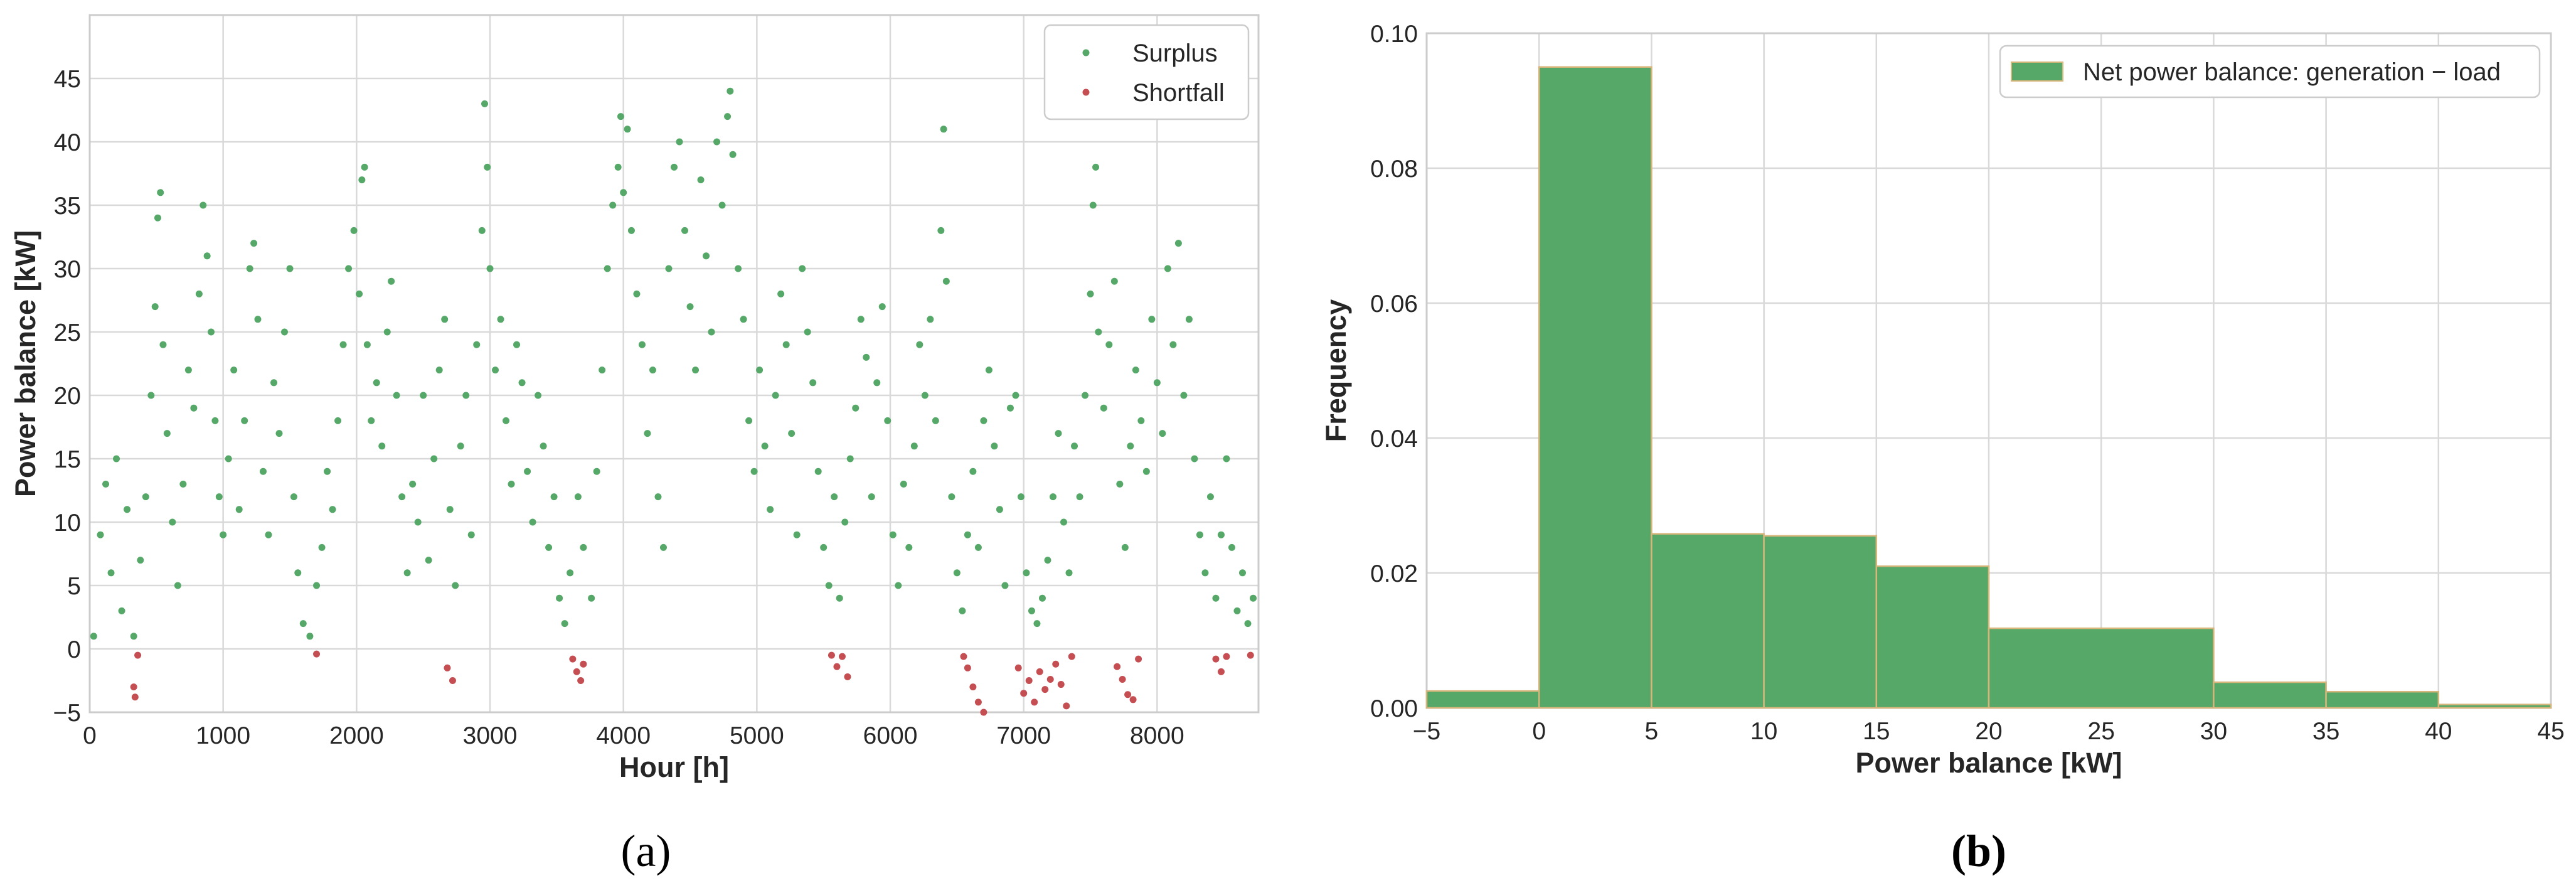 The width and height of the screenshot is (2576, 888). What do you see at coordinates (223, 735) in the screenshot?
I see `x-tick-label: 1000` at bounding box center [223, 735].